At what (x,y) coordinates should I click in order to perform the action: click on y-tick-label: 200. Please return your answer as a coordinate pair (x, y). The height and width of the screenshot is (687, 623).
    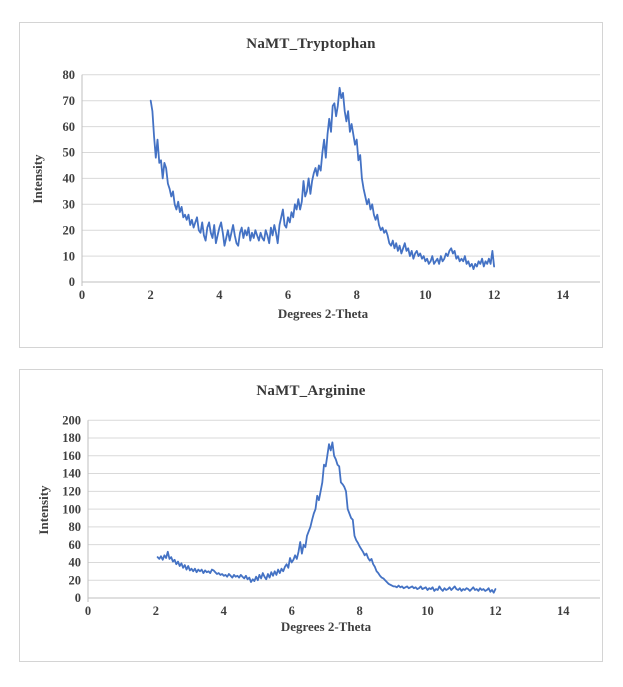
    Looking at the image, I should click on (71, 420).